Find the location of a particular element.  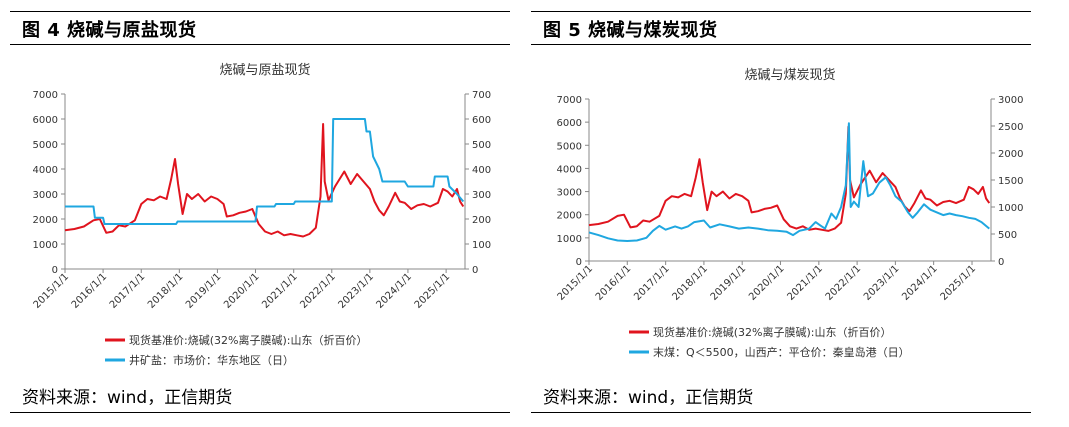

y-tick-label-right: 2500 is located at coordinates (1010, 127).